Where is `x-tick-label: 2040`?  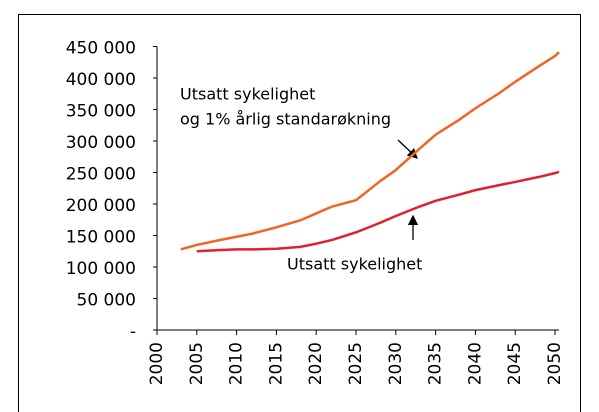
x-tick-label: 2040 is located at coordinates (475, 363).